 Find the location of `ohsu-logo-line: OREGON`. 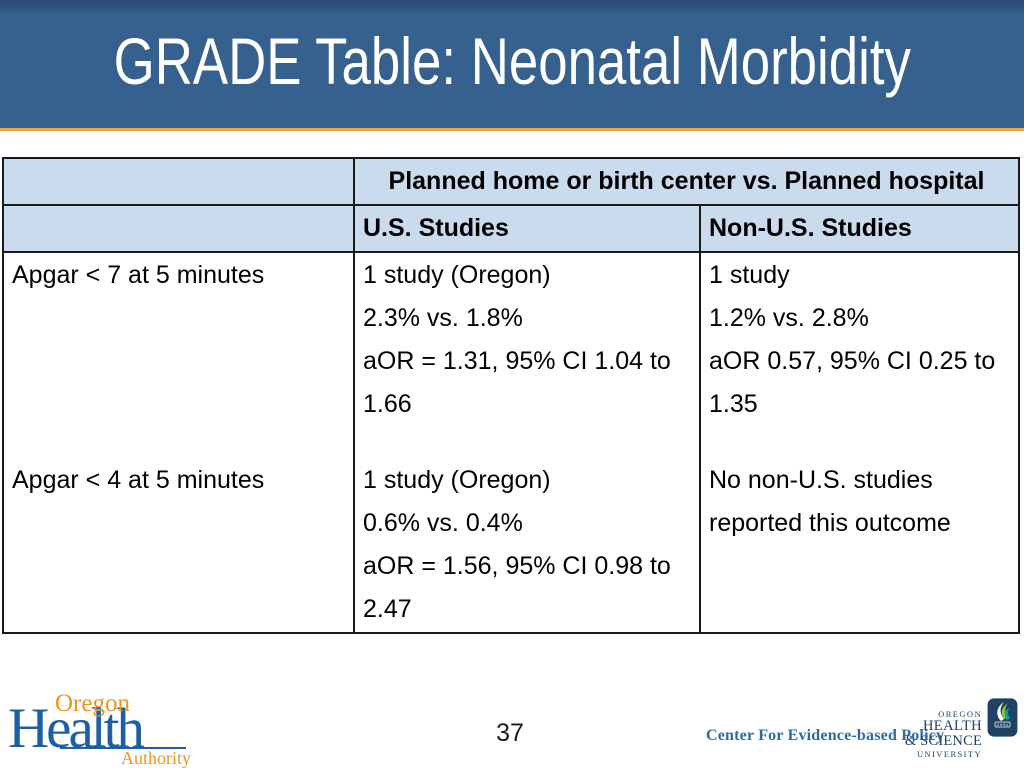

ohsu-logo-line: OREGON is located at coordinates (960, 714).